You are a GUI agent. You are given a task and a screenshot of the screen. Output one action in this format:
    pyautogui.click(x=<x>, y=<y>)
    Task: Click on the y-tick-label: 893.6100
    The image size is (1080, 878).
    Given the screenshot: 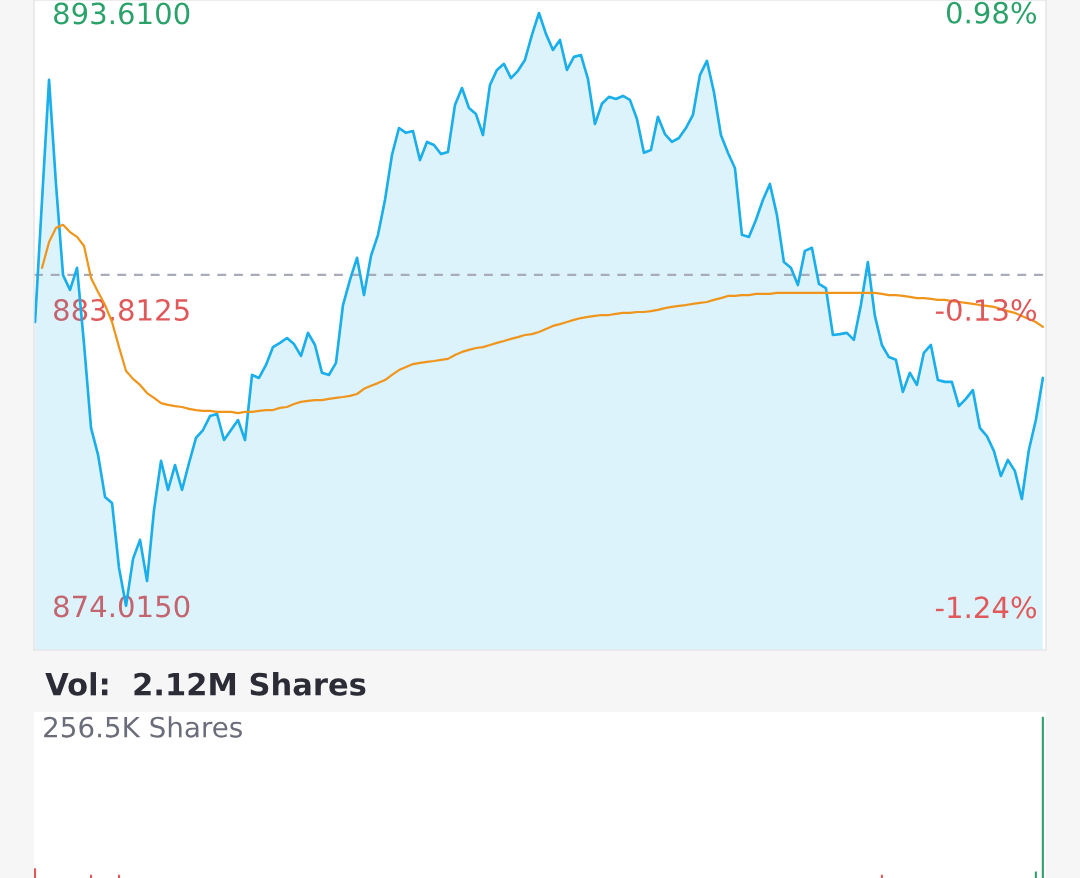 What is the action you would take?
    pyautogui.click(x=122, y=13)
    